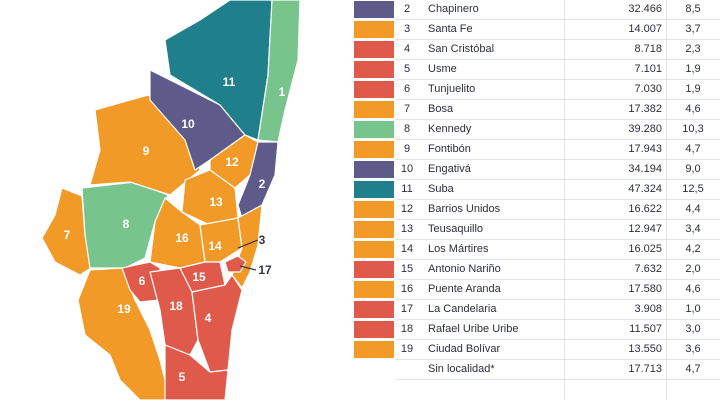  Describe the element at coordinates (450, 29) in the screenshot. I see `locality-name: Santa Fe` at that location.